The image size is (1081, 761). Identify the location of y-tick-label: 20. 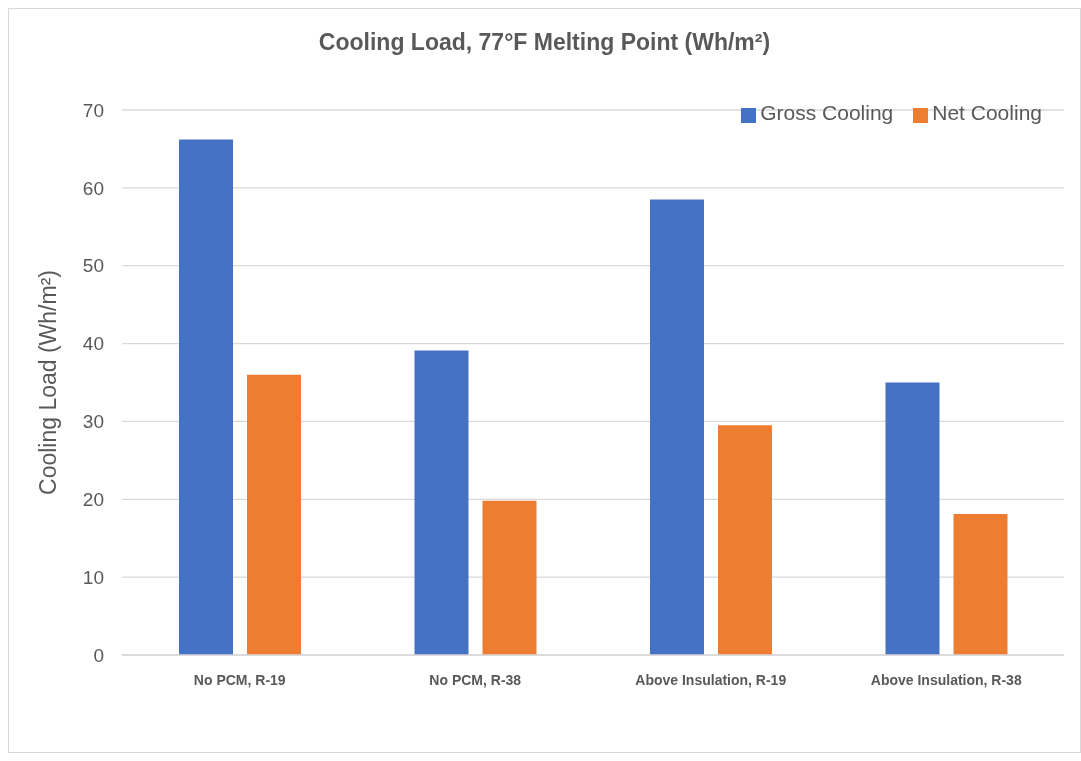
(93, 500).